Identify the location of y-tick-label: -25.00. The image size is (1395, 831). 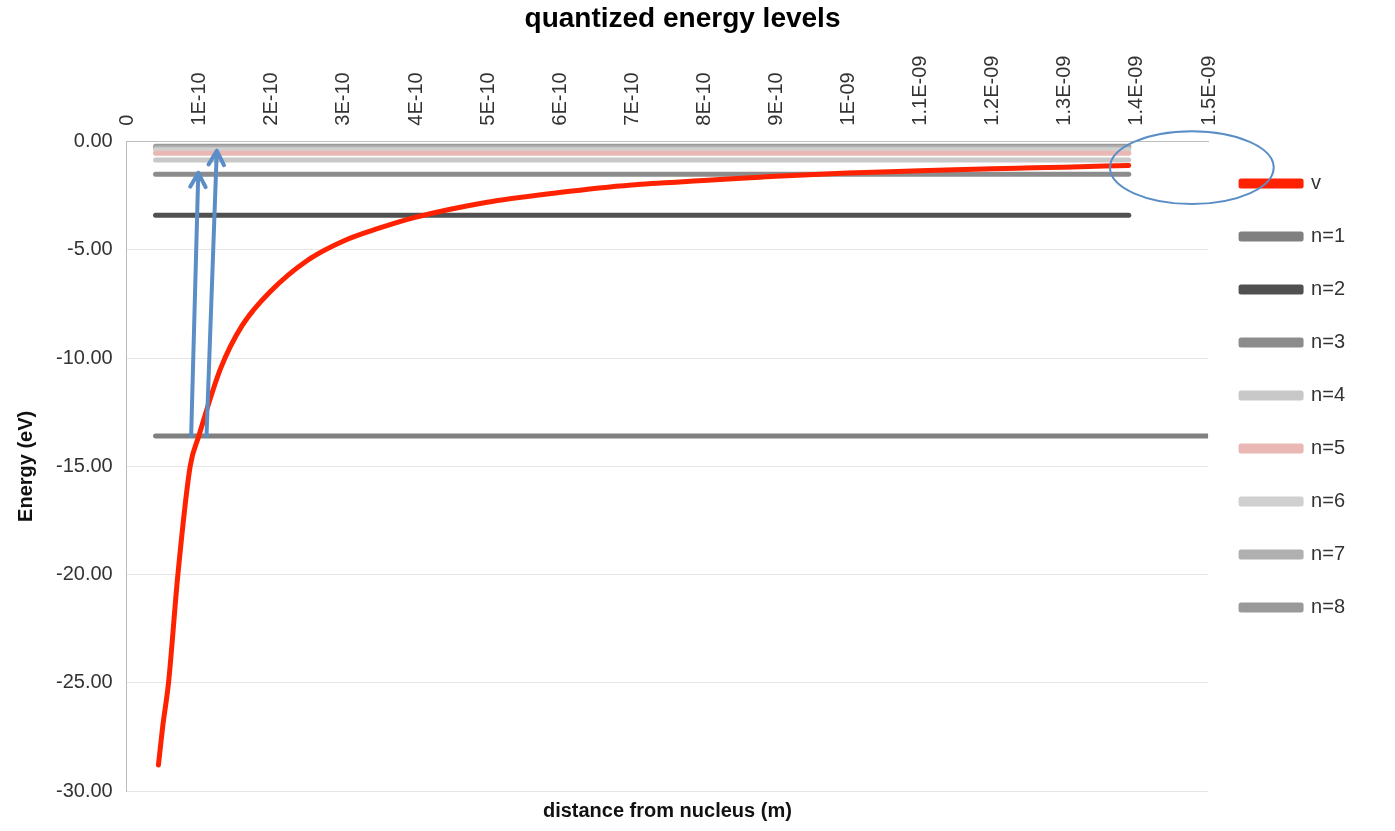
(84, 681).